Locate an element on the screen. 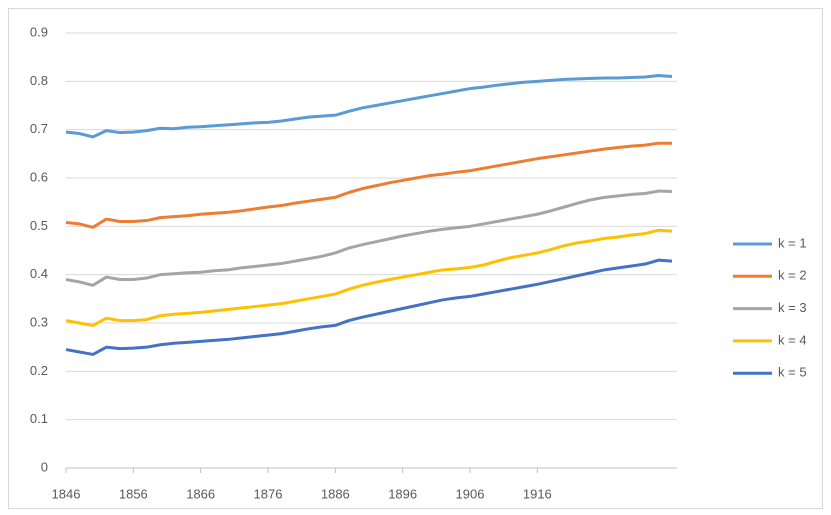 The width and height of the screenshot is (831, 515). x-tick-label: 1866 is located at coordinates (200, 493).